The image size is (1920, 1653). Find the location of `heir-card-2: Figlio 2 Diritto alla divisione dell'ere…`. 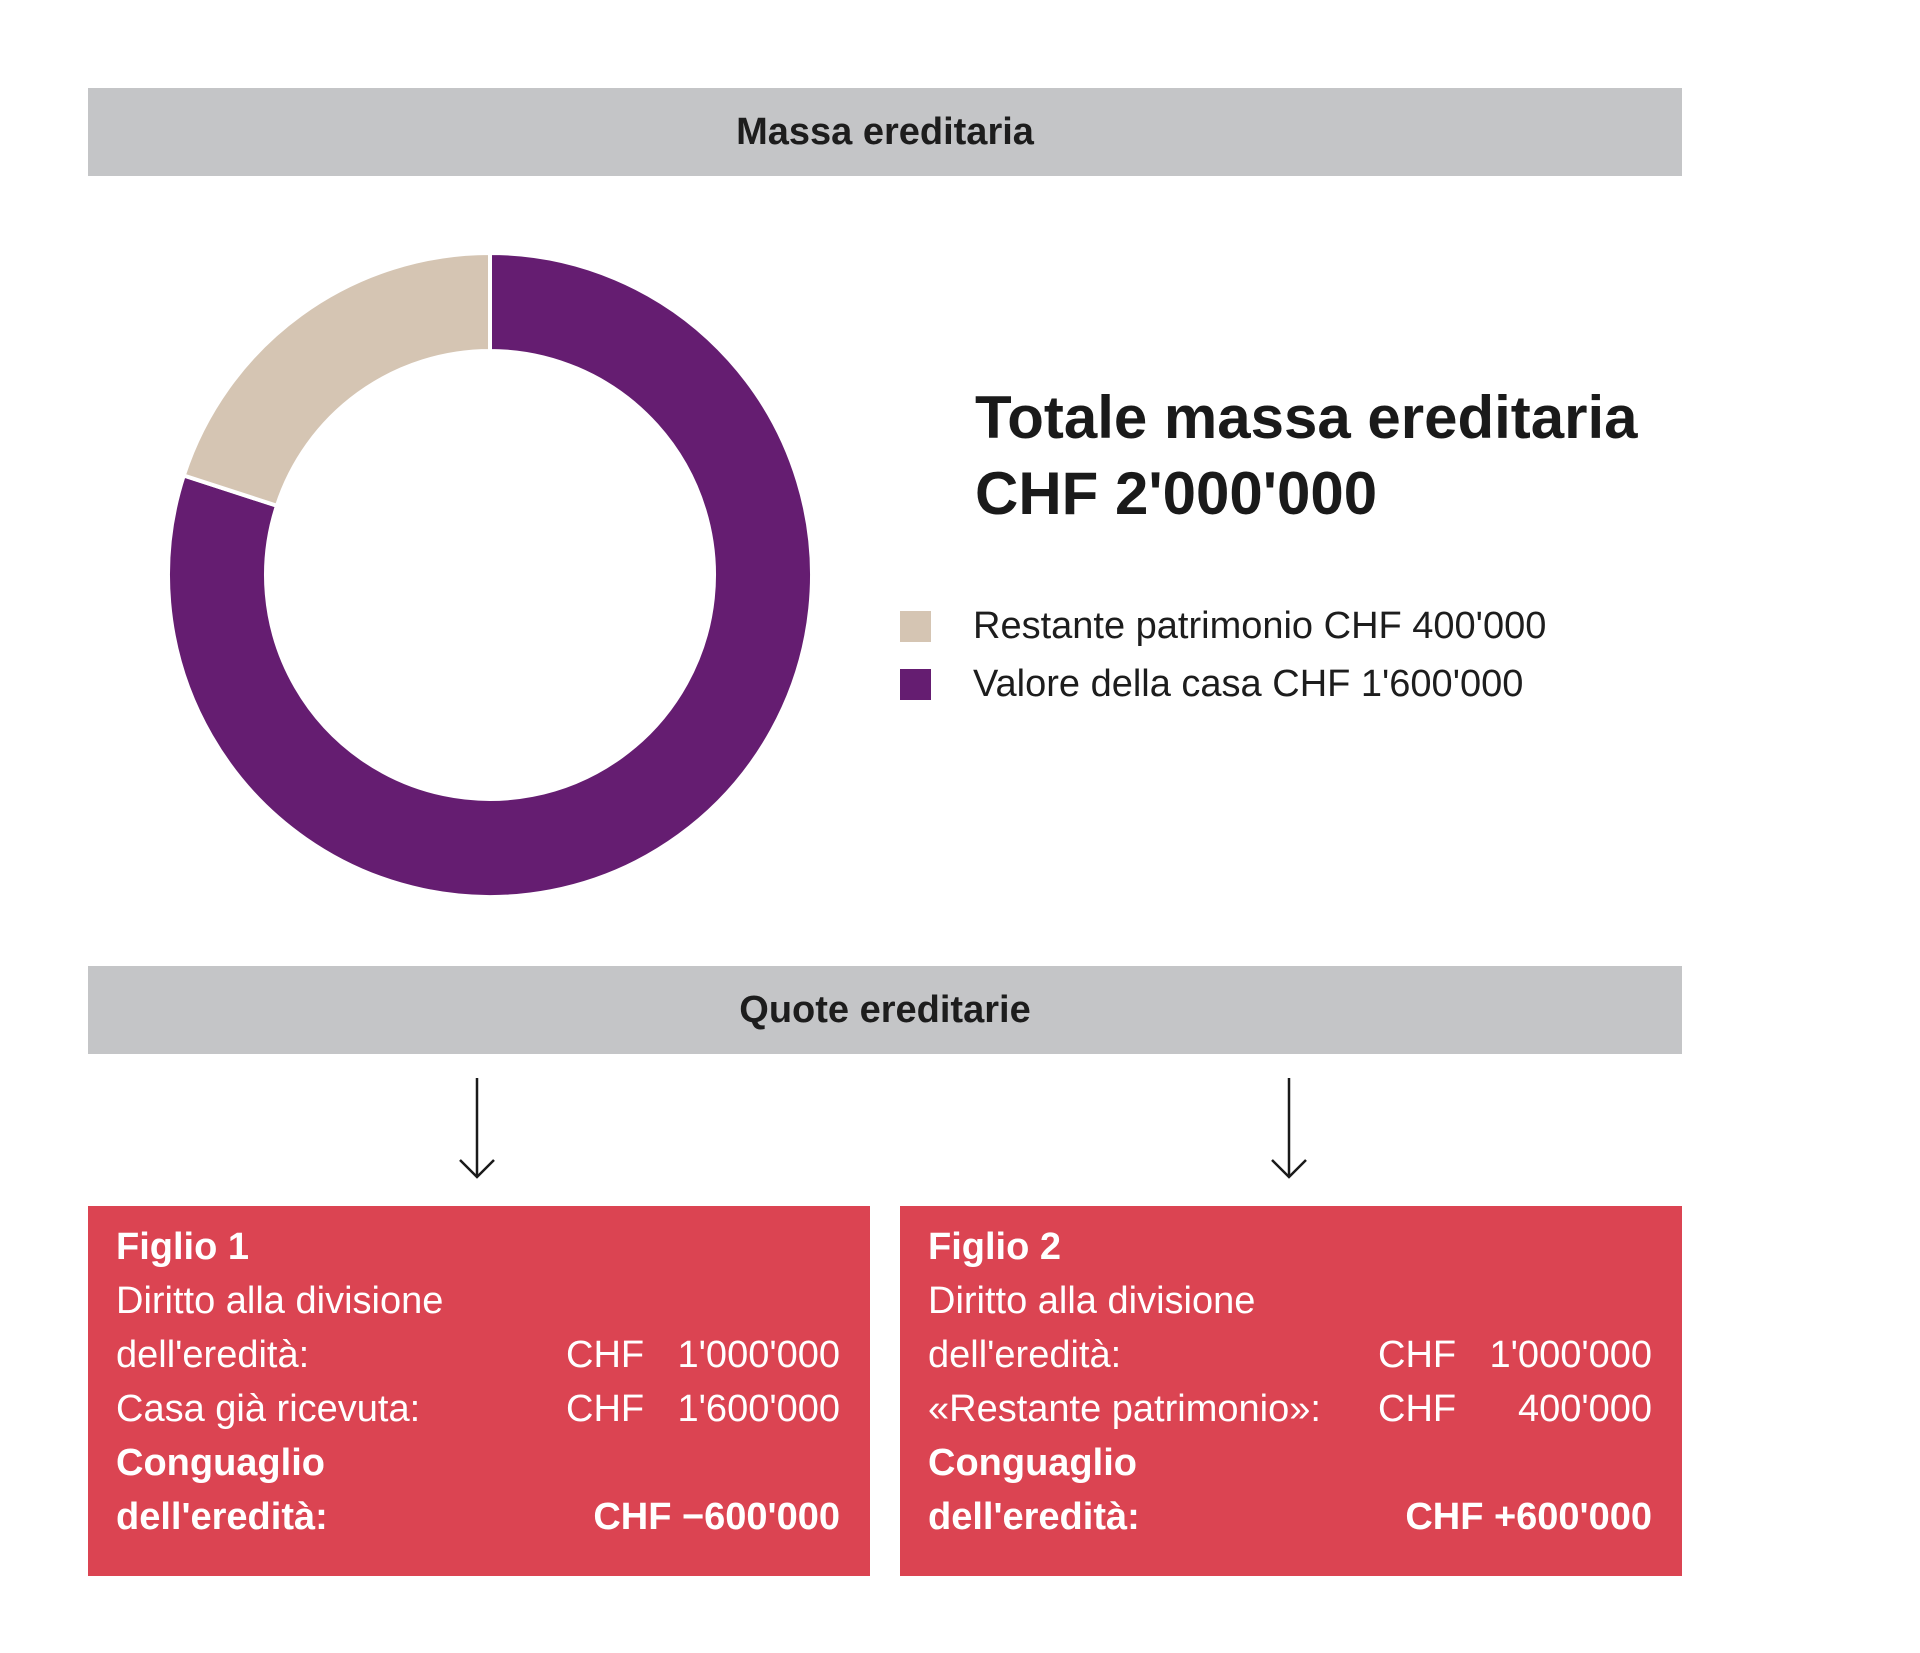

heir-card-2: Figlio 2 Diritto alla divisione dell'ere… is located at coordinates (1291, 1391).